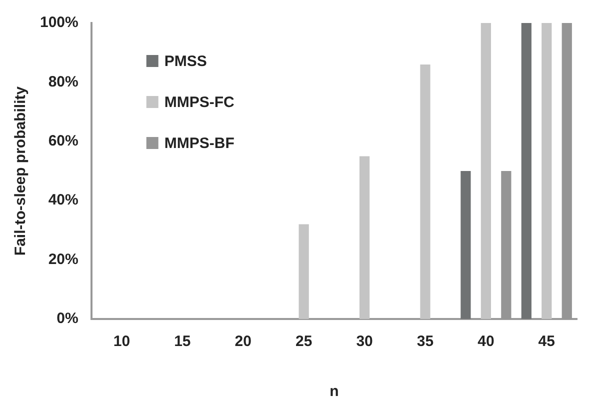  I want to click on x-tick-label: 15, so click(182, 341).